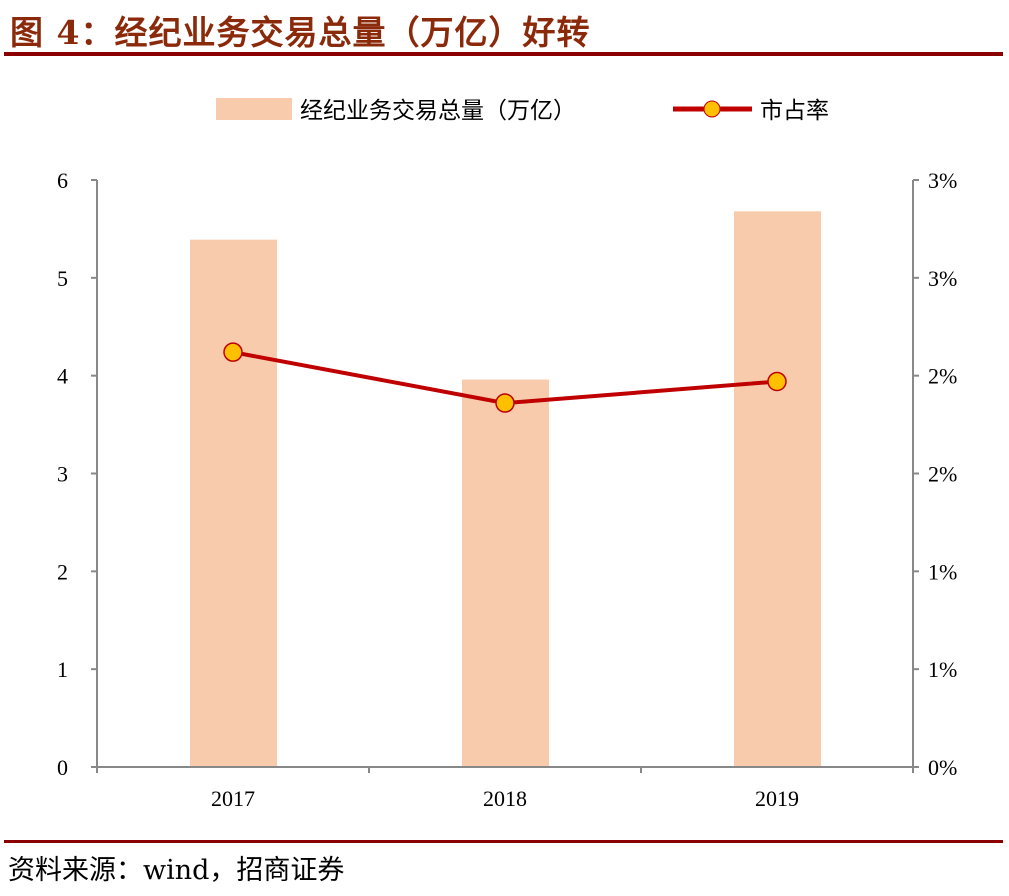 The image size is (1009, 896). Describe the element at coordinates (777, 798) in the screenshot. I see `x-tick-label: 2019` at that location.